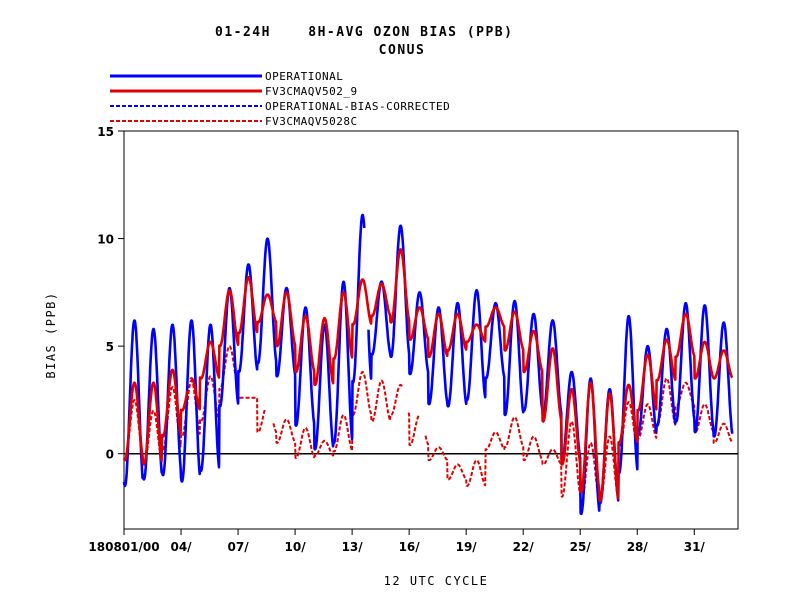 Image resolution: width=792 pixels, height=612 pixels. I want to click on y-tick-label-2: 10, so click(105, 240).